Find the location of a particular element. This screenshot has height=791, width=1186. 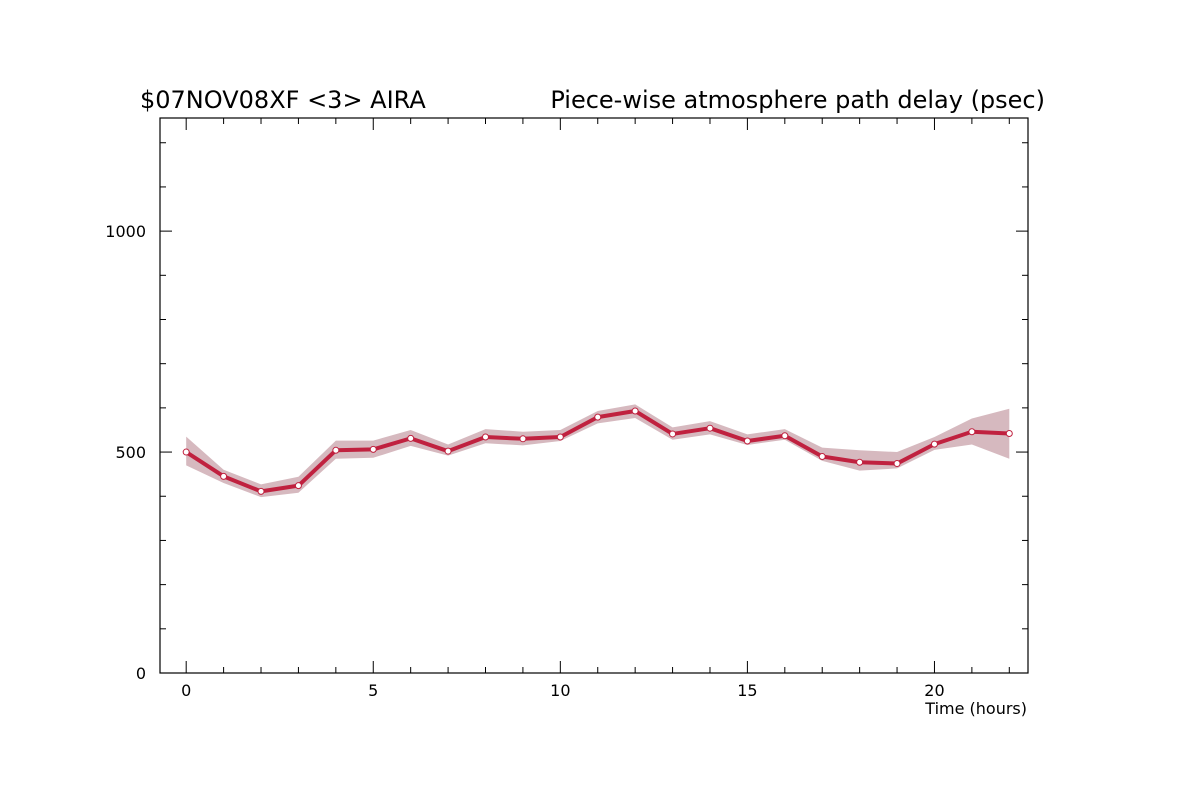

x-tick-label: 0 is located at coordinates (186, 690).